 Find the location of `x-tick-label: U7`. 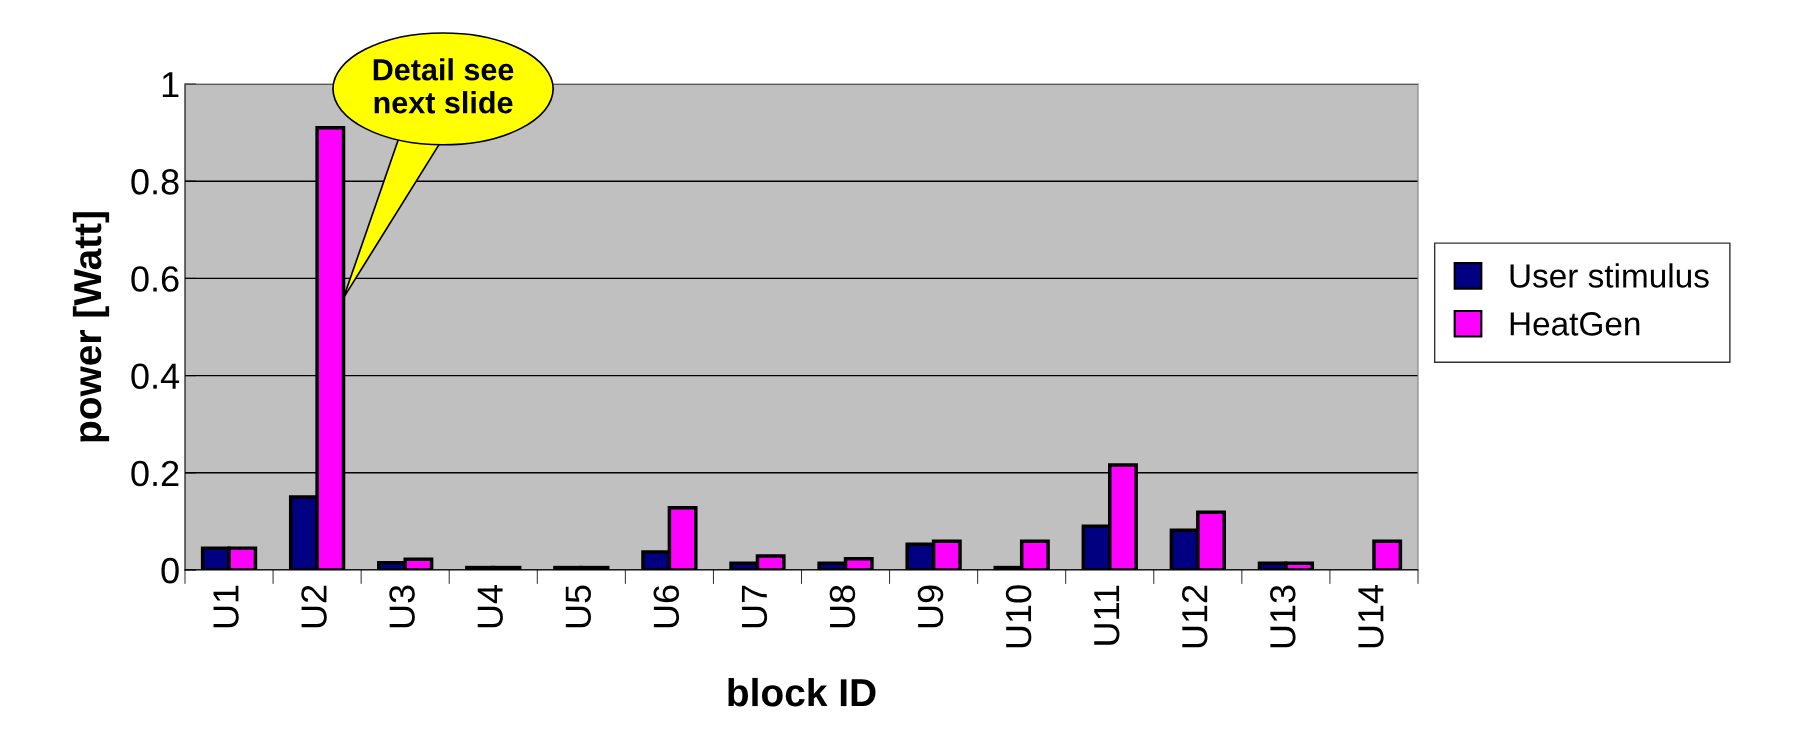

x-tick-label: U7 is located at coordinates (754, 606).